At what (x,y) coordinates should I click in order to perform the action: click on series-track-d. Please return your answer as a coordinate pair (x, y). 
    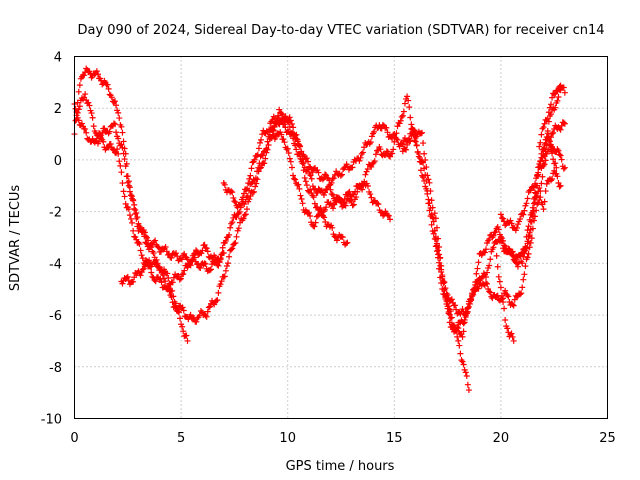
    Looking at the image, I should click on (172, 264).